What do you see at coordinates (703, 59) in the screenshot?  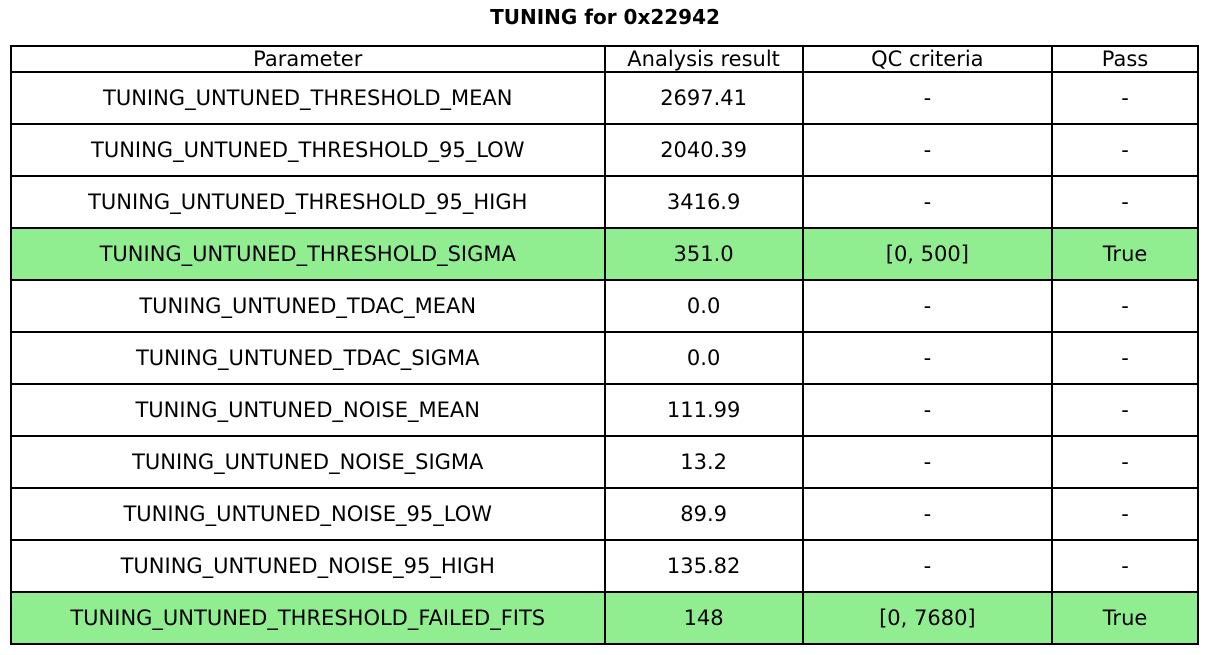 I see `column-header-analysis-result: Analysis result` at bounding box center [703, 59].